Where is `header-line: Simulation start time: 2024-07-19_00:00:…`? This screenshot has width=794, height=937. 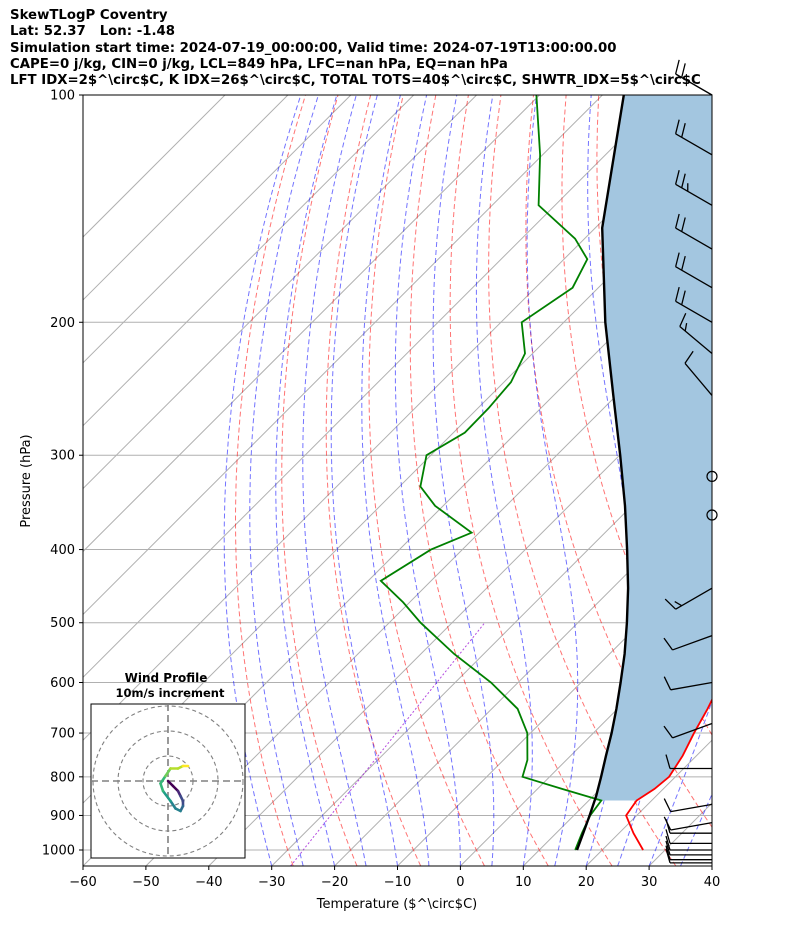
header-line: Simulation start time: 2024-07-19_00:00:… is located at coordinates (313, 48).